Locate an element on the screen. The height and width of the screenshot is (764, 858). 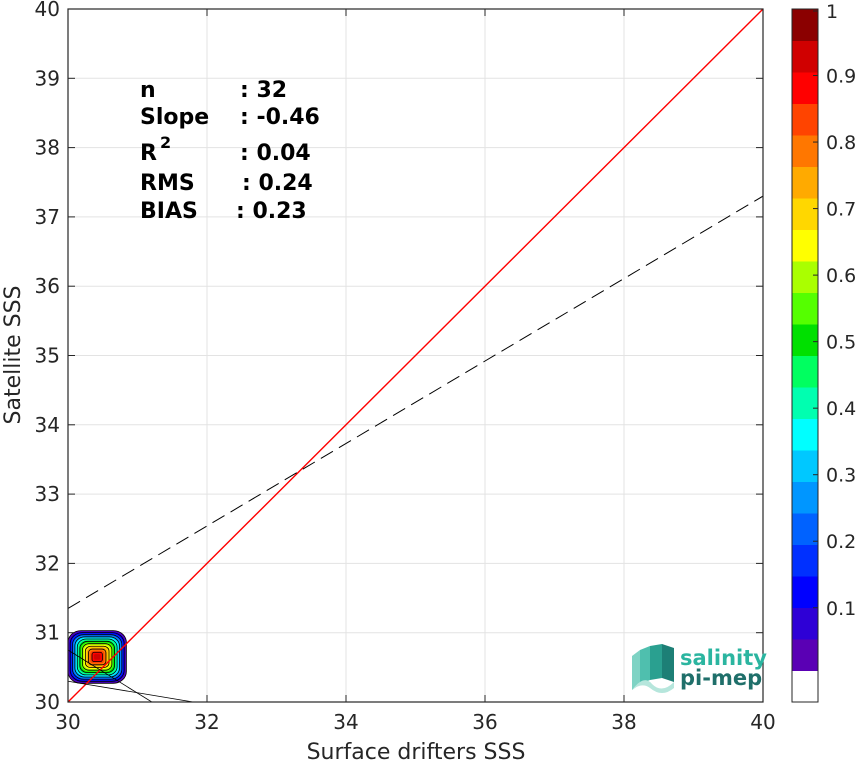
x-axis-label: Surface drifters SSS is located at coordinates (416, 752).